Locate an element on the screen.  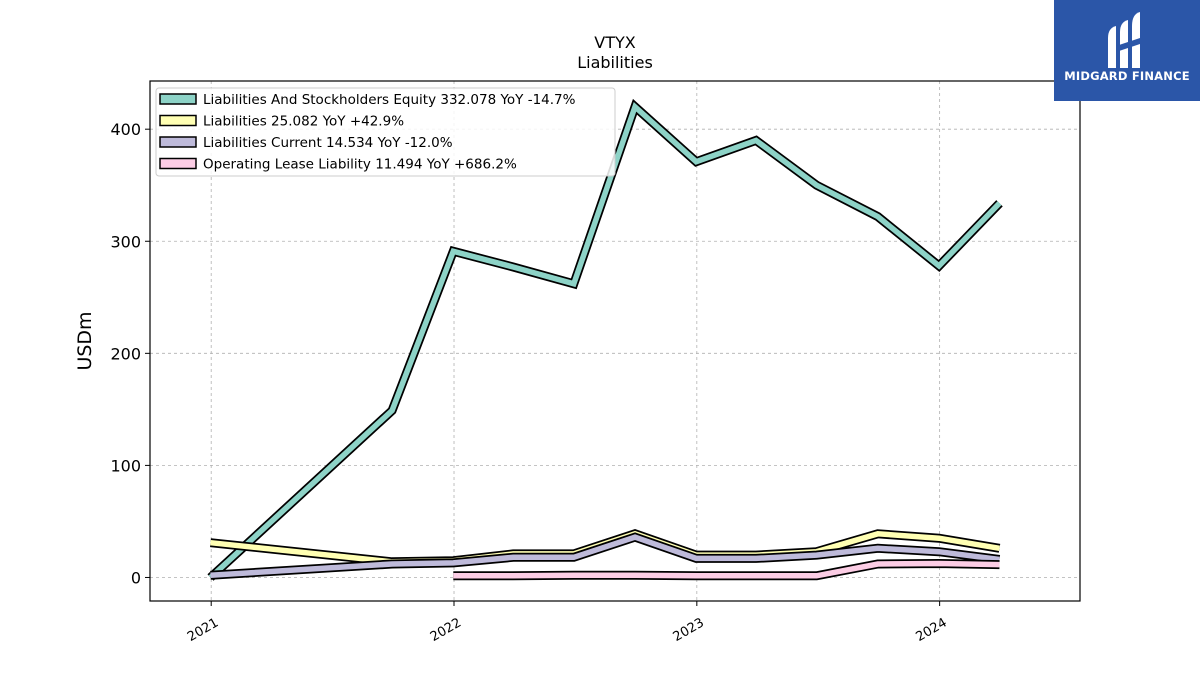
y-tick-label: 200 is located at coordinates (125, 353).